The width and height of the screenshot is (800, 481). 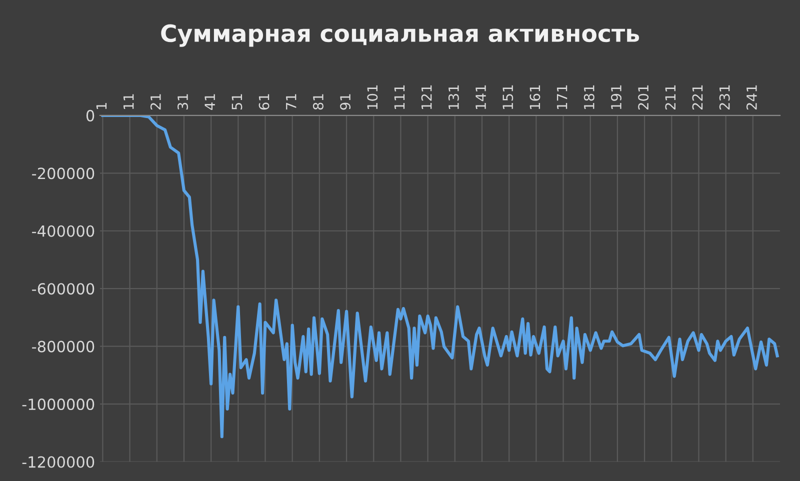 I want to click on x-tick-label: 11, so click(x=129, y=102).